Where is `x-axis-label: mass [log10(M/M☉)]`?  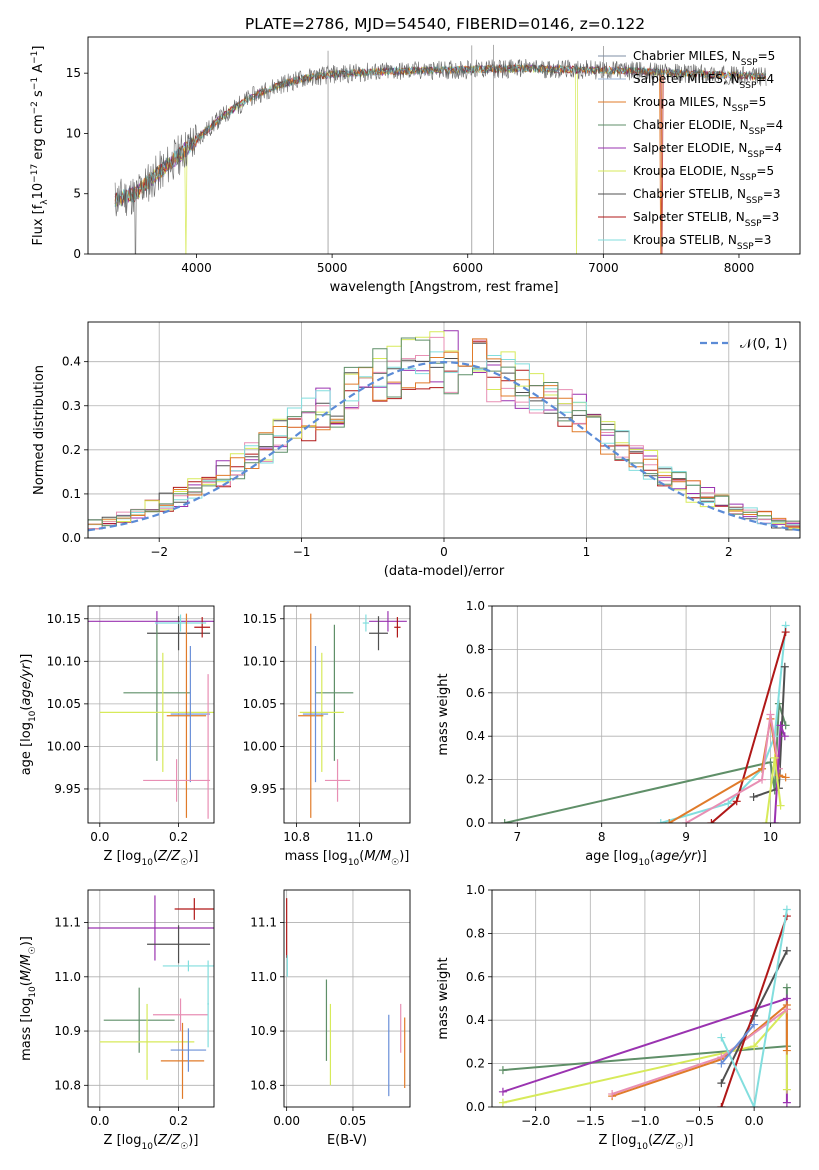
x-axis-label: mass [log10(M/M☉)] is located at coordinates (347, 858).